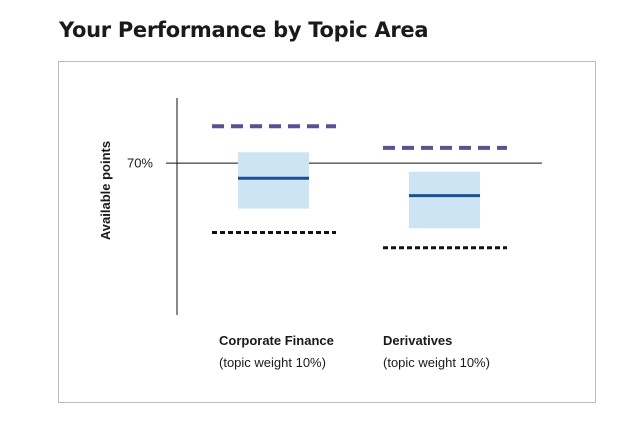 The height and width of the screenshot is (437, 627). I want to click on category-weight-corporate-finance: (topic weight 10%), so click(272, 362).